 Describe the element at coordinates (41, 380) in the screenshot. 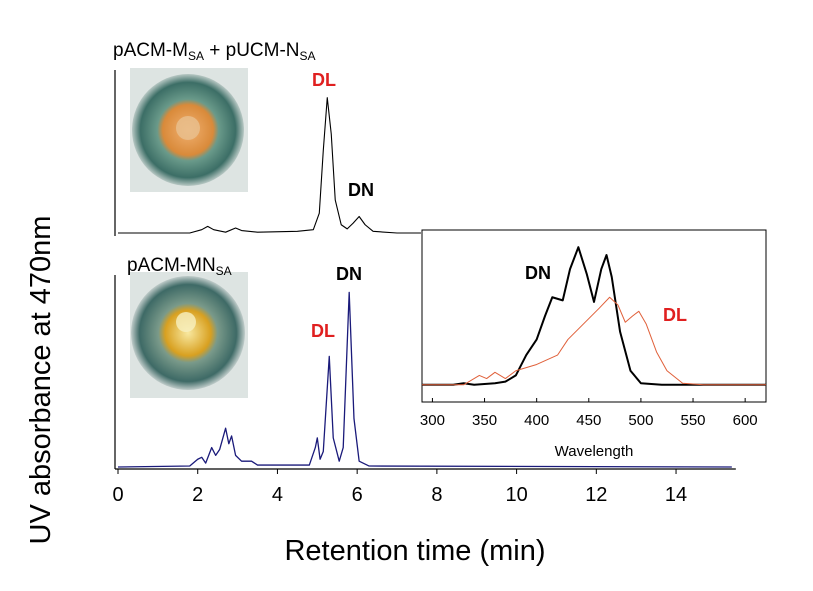

I see `y-axis-label: UV absorbance at 470nm` at that location.